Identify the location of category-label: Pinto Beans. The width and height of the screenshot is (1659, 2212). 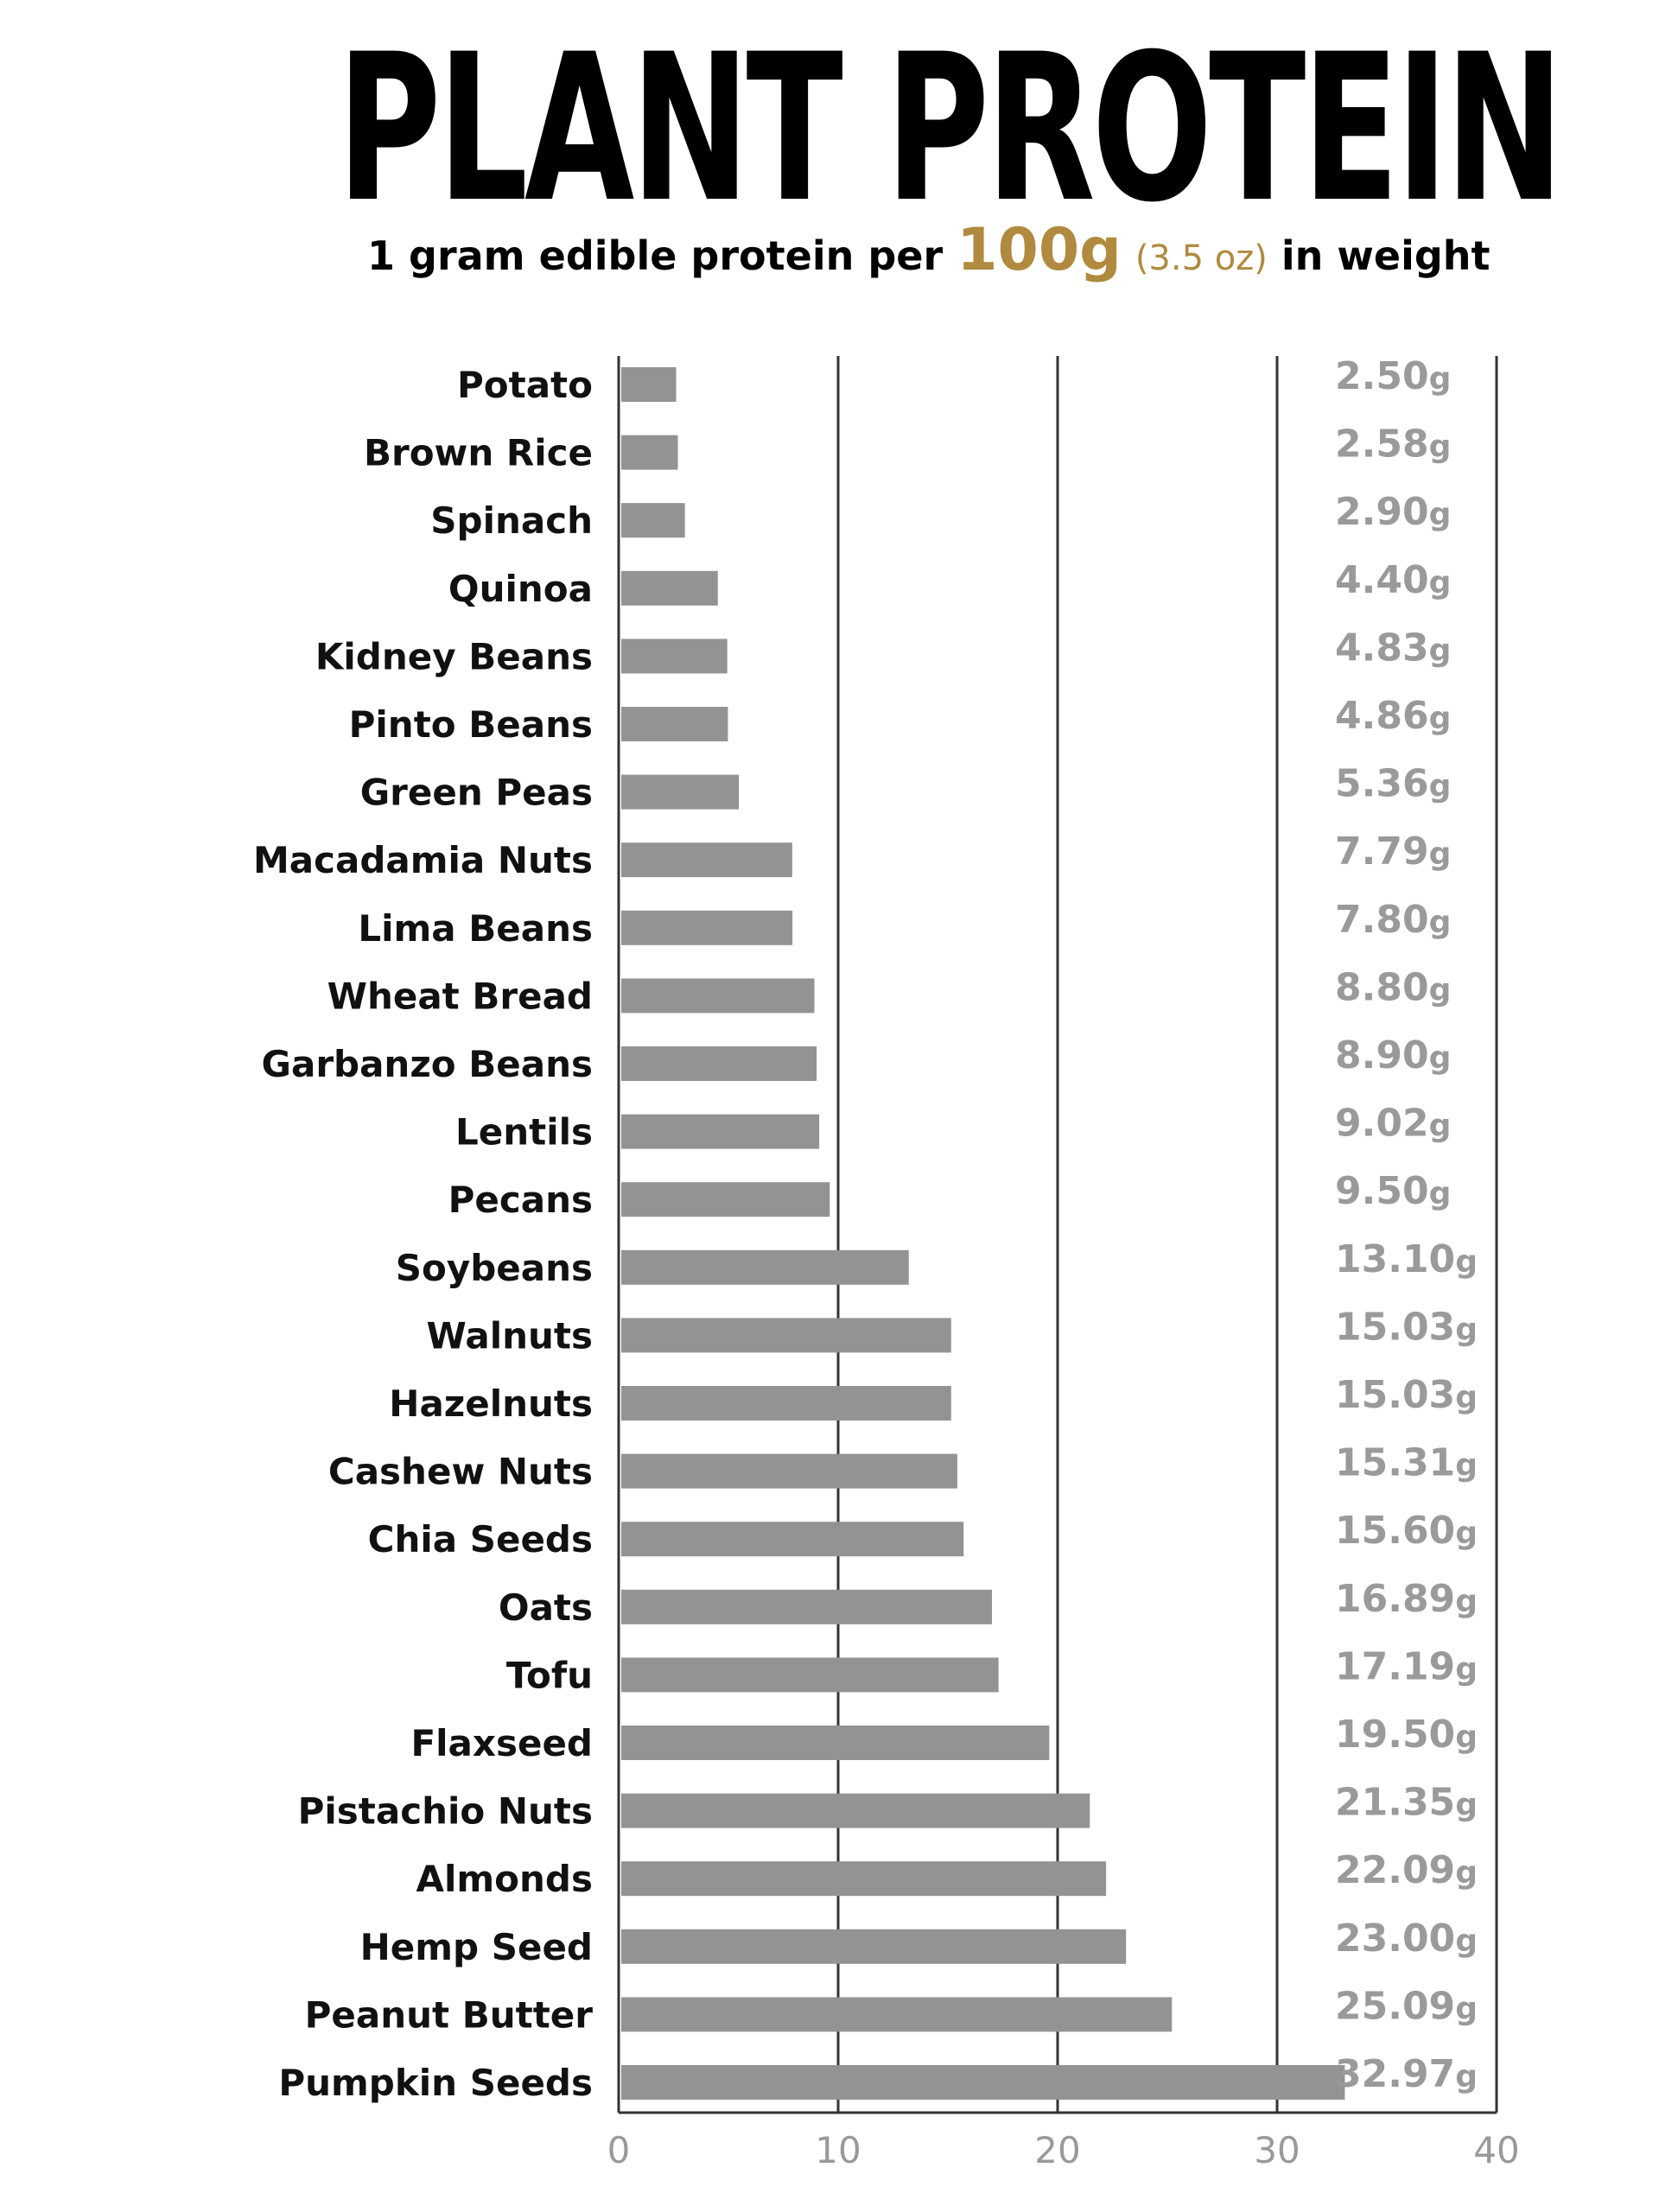
(471, 724).